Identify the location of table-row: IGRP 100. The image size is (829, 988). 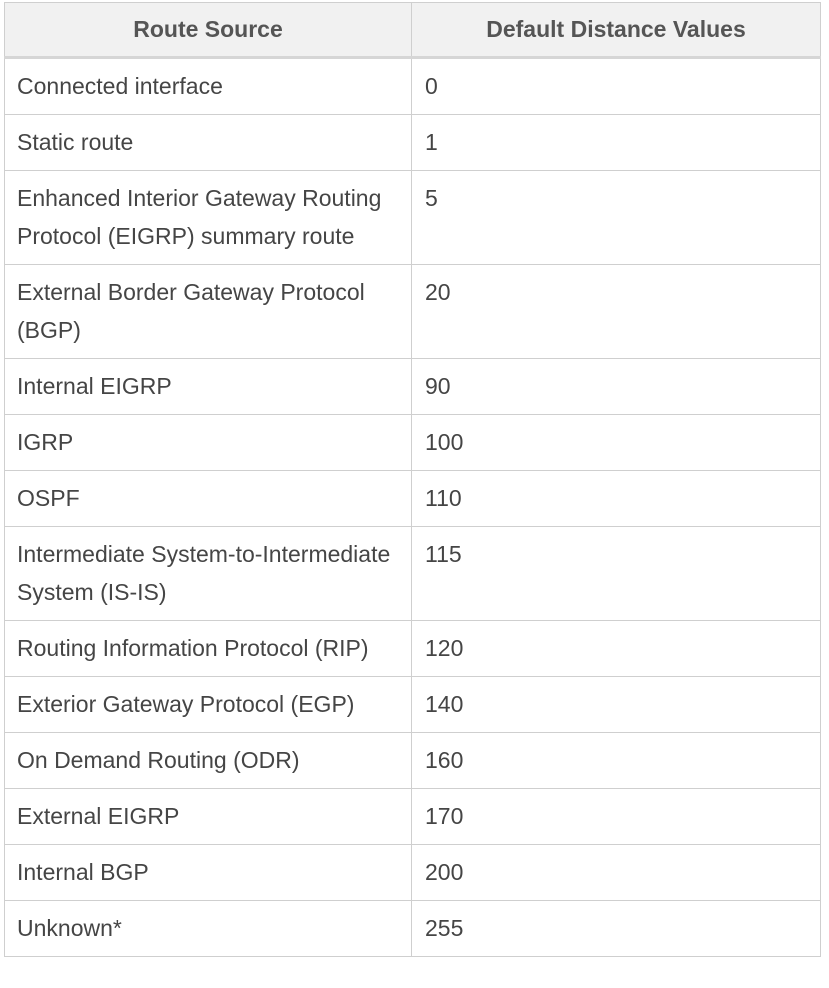
(412, 442).